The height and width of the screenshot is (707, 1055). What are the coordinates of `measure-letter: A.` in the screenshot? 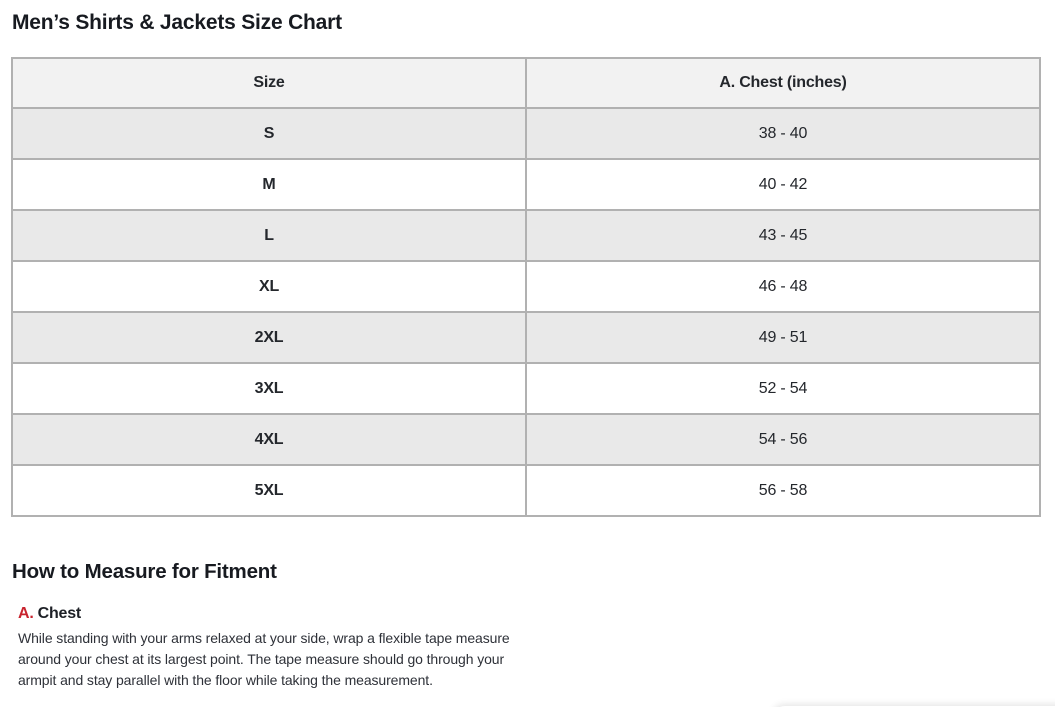 It's located at (26, 613).